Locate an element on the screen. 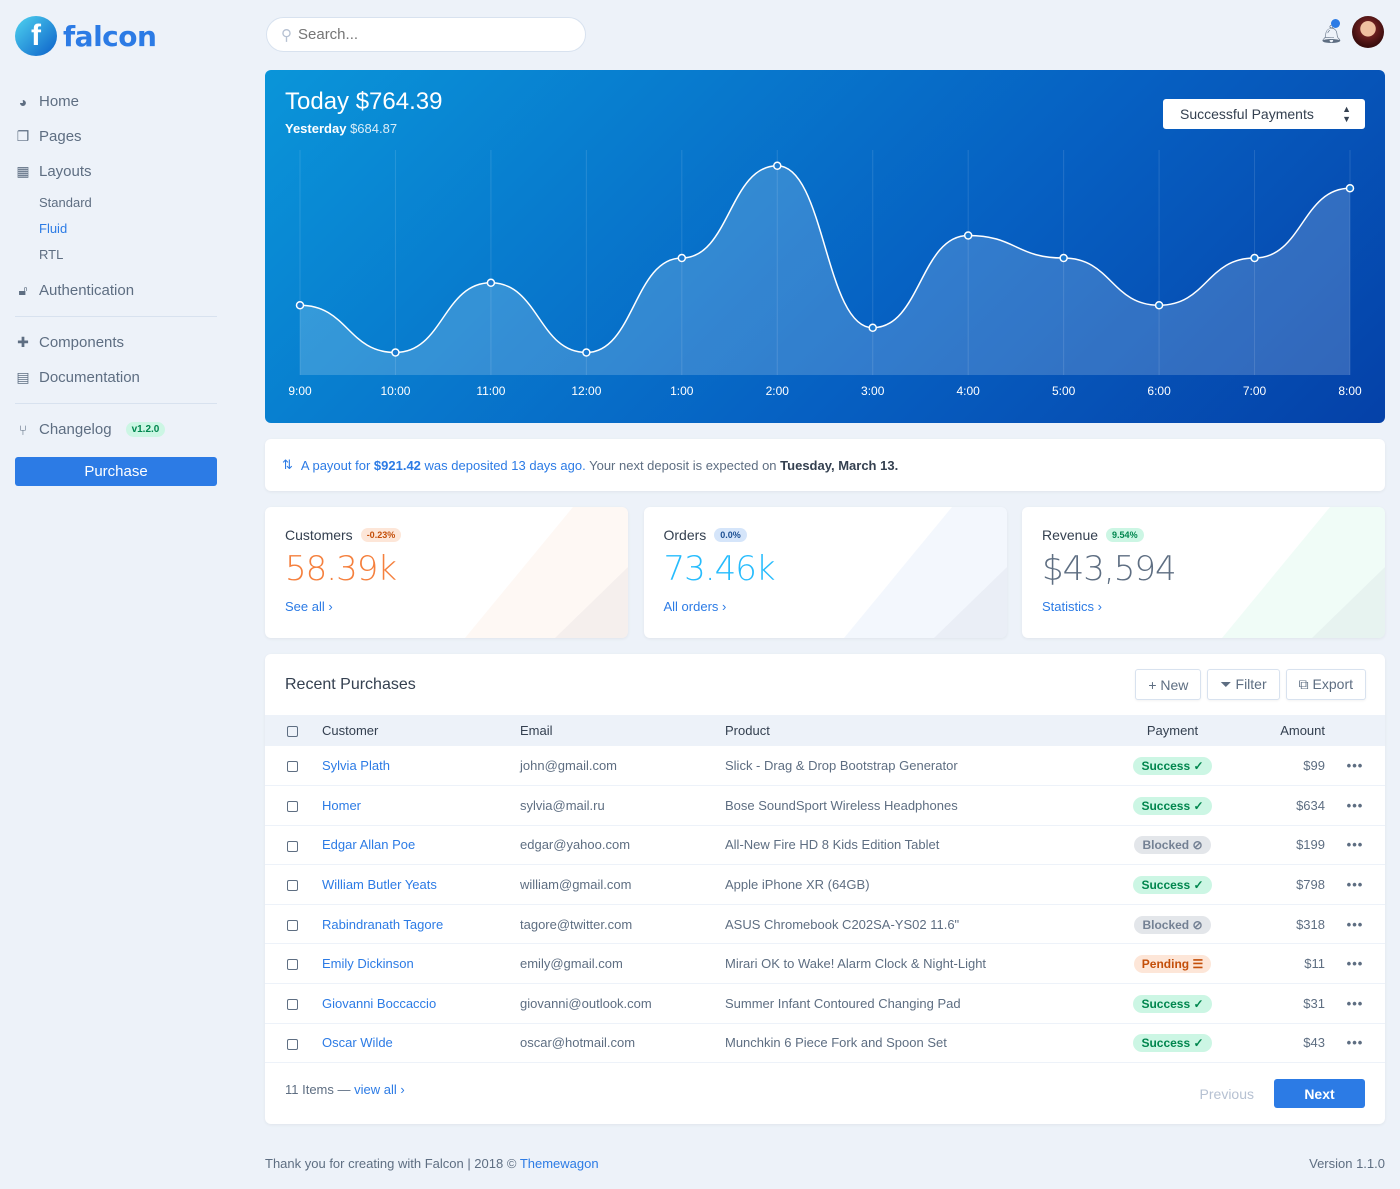 The image size is (1400, 1189). customer-link: Giovanni Boccaccio is located at coordinates (421, 1003).